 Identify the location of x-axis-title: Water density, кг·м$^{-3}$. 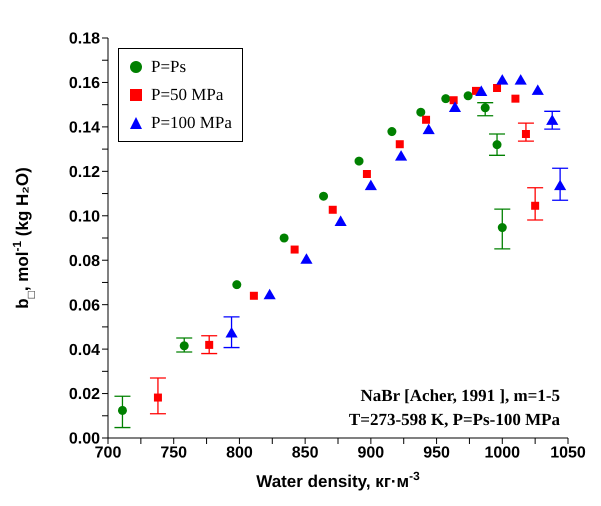
(338, 480).